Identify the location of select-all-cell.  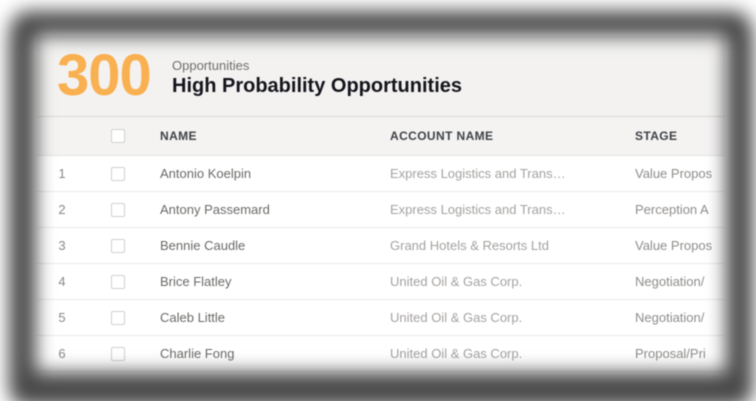
(123, 136).